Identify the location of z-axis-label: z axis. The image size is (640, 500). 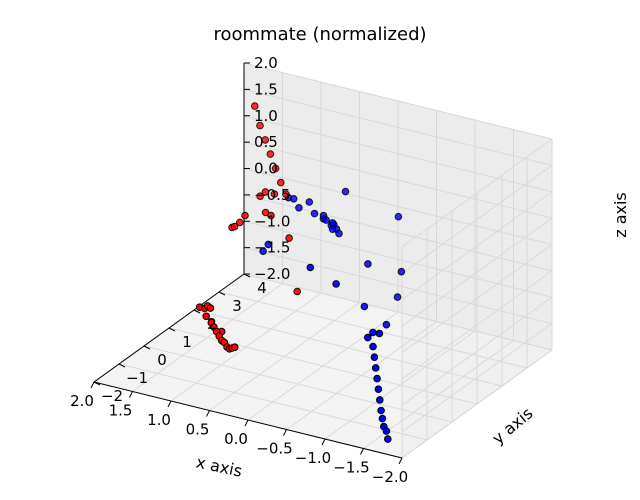
(620, 215).